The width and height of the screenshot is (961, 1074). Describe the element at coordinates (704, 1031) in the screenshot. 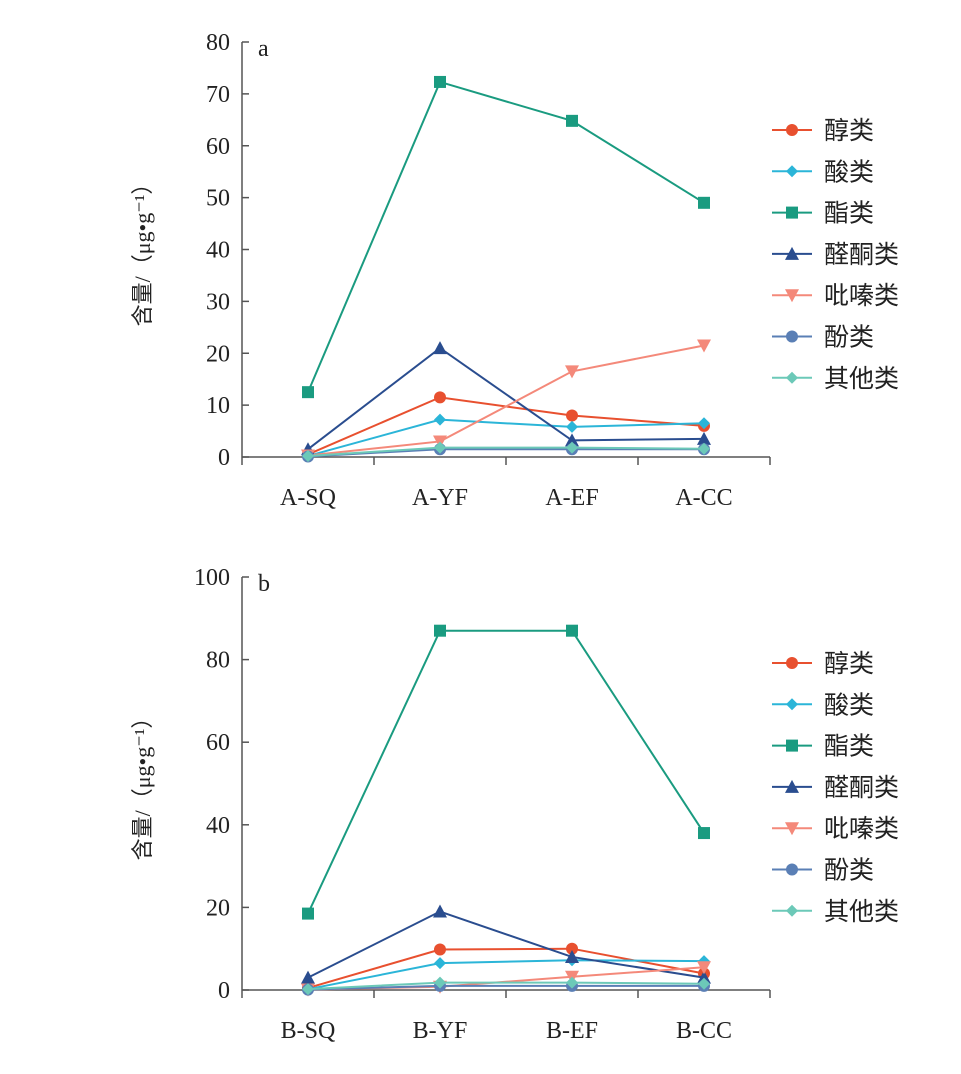

I see `x-tick-label: B-CC` at that location.